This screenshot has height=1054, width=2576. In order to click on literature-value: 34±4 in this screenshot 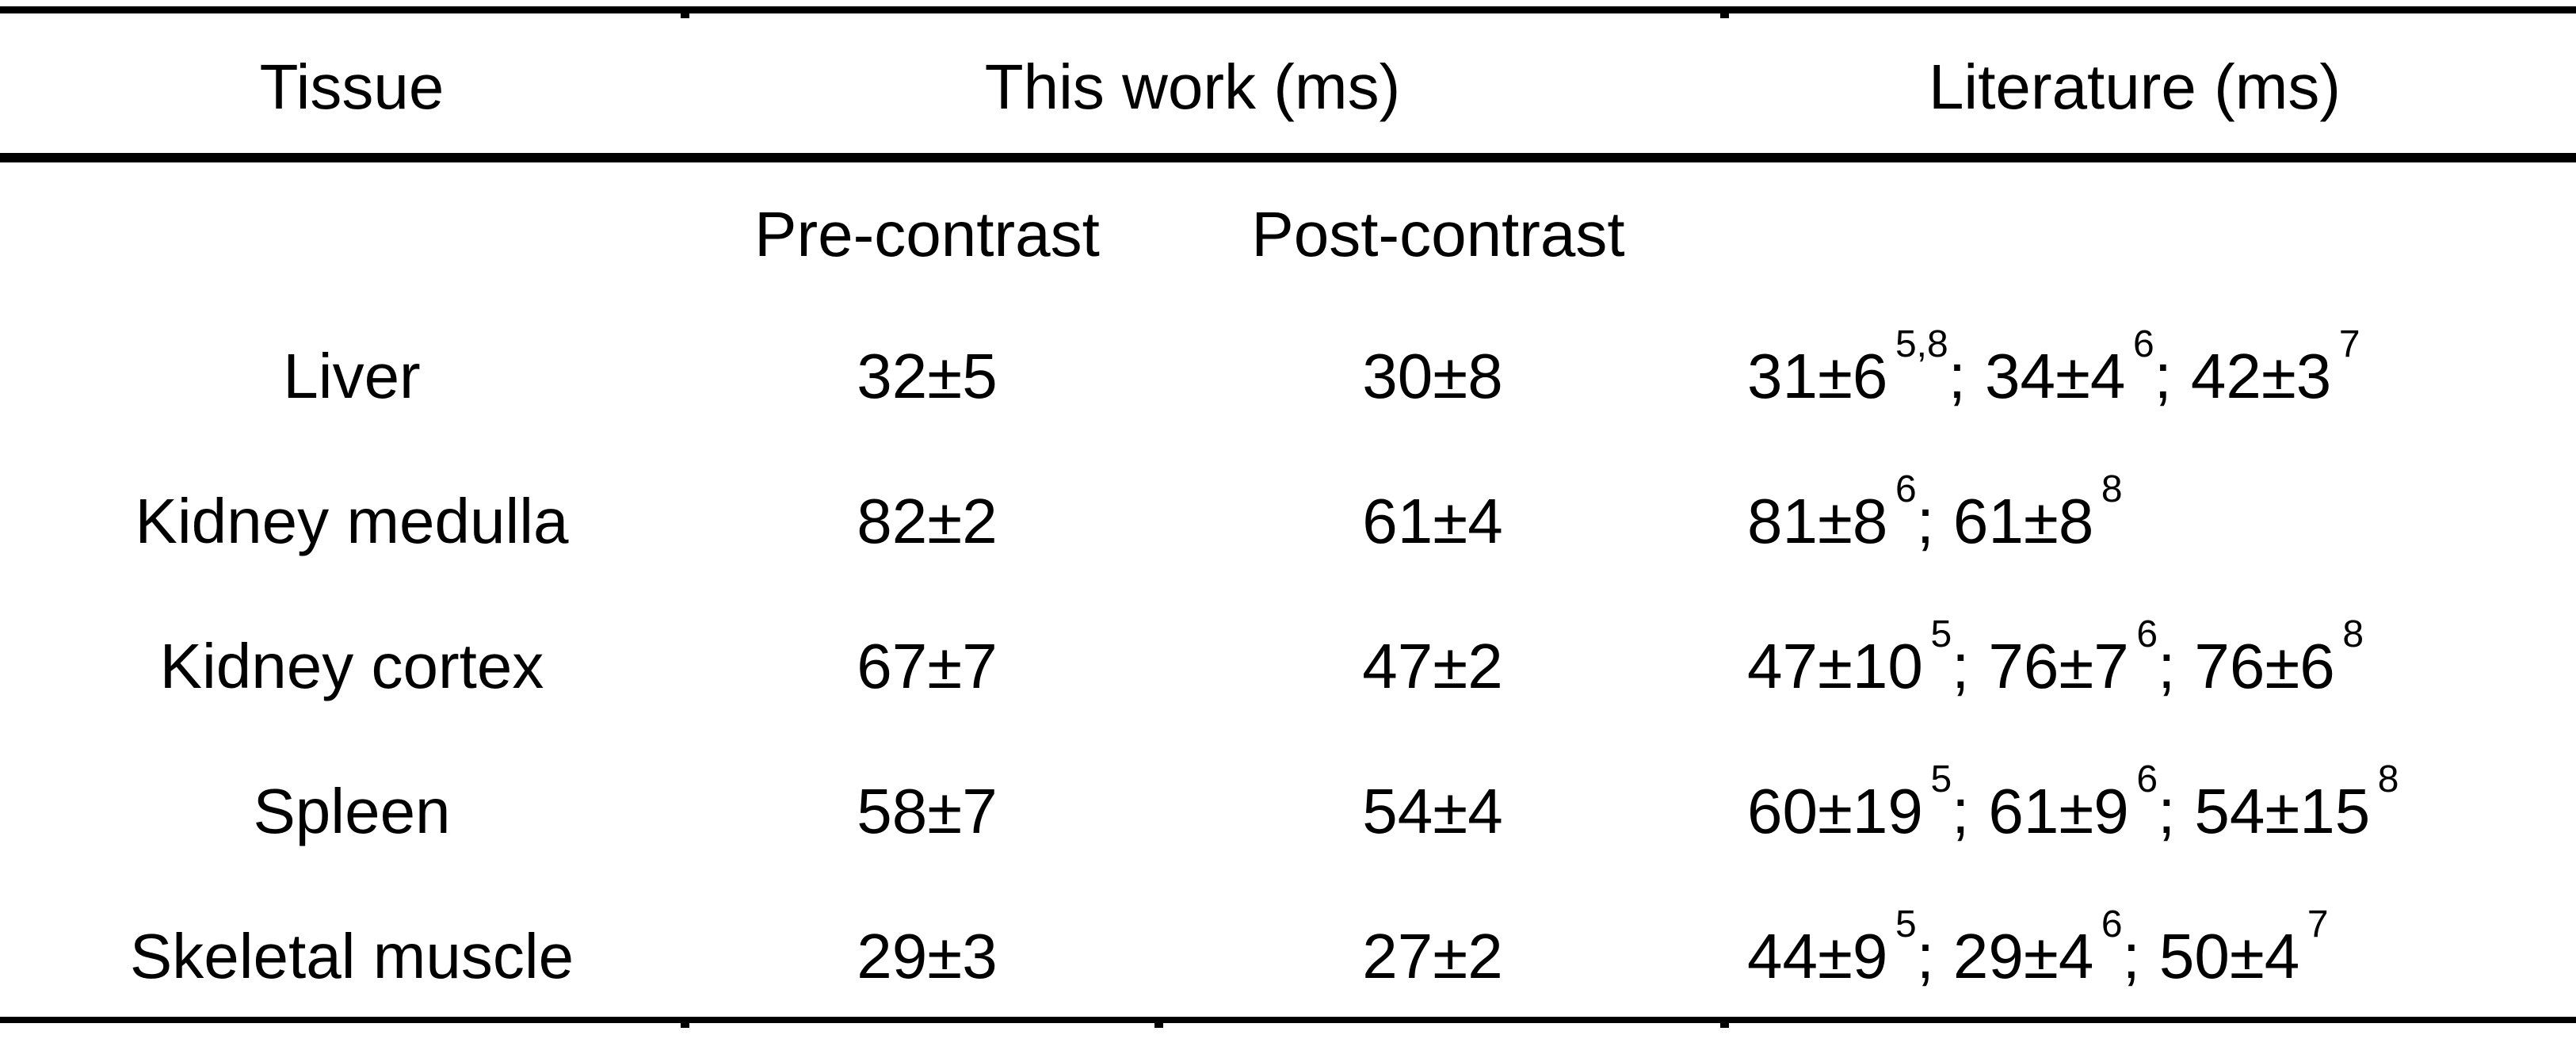, I will do `click(2055, 376)`.